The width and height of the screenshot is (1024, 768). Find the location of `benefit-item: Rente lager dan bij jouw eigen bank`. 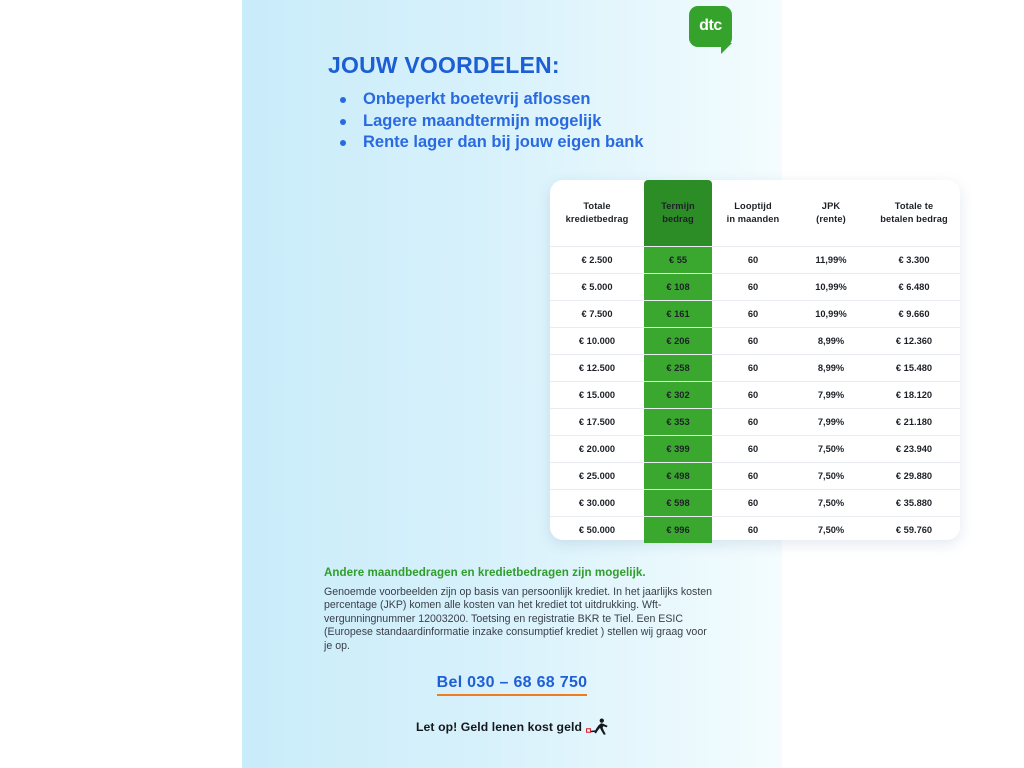

benefit-item: Rente lager dan bij jouw eigen bank is located at coordinates (538, 143).